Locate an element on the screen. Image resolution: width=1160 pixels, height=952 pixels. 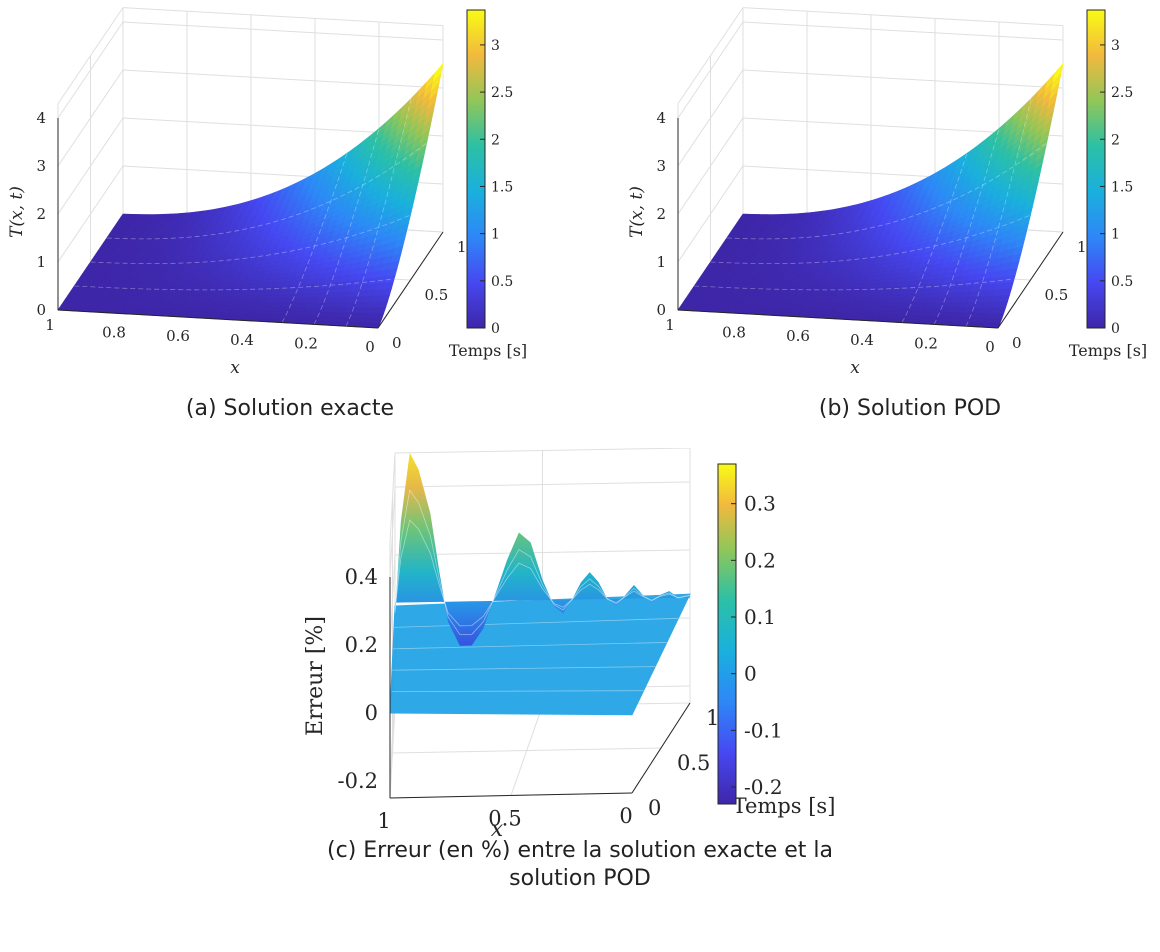
colorbar-tick-label-a: 1 is located at coordinates (495, 235).